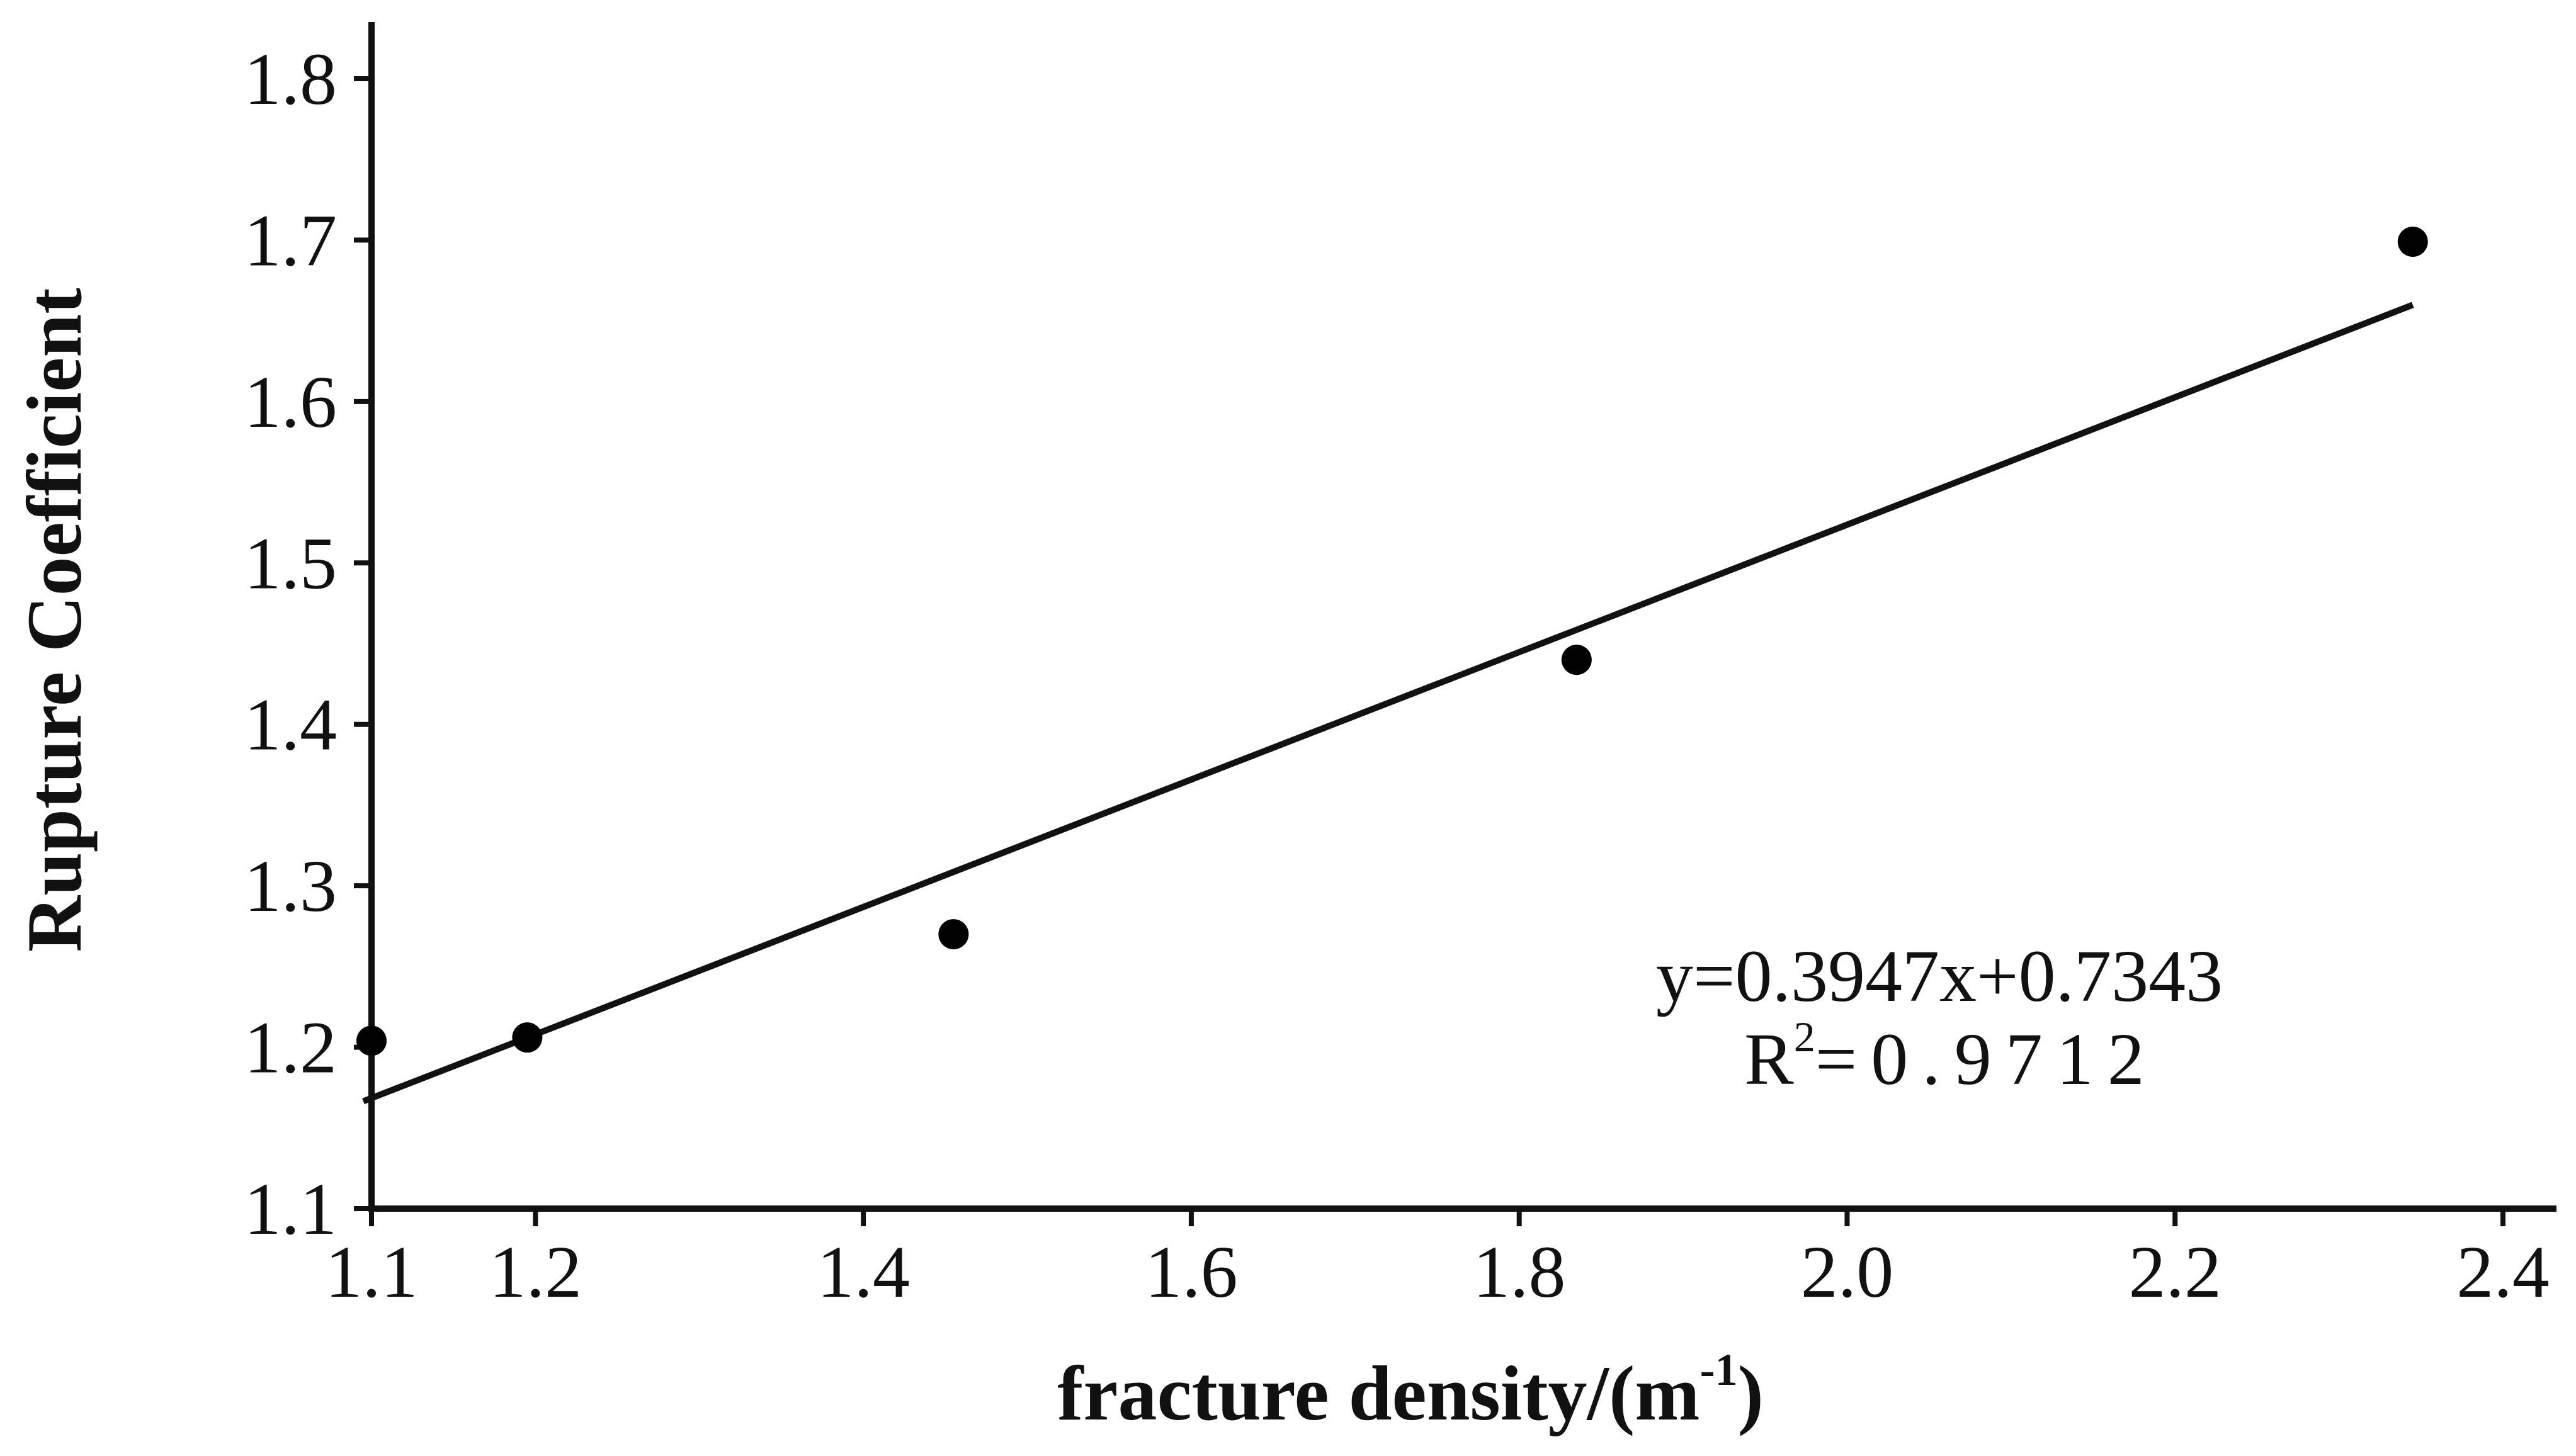  What do you see at coordinates (1191, 1272) in the screenshot?
I see `x-tick-label: 1.6` at bounding box center [1191, 1272].